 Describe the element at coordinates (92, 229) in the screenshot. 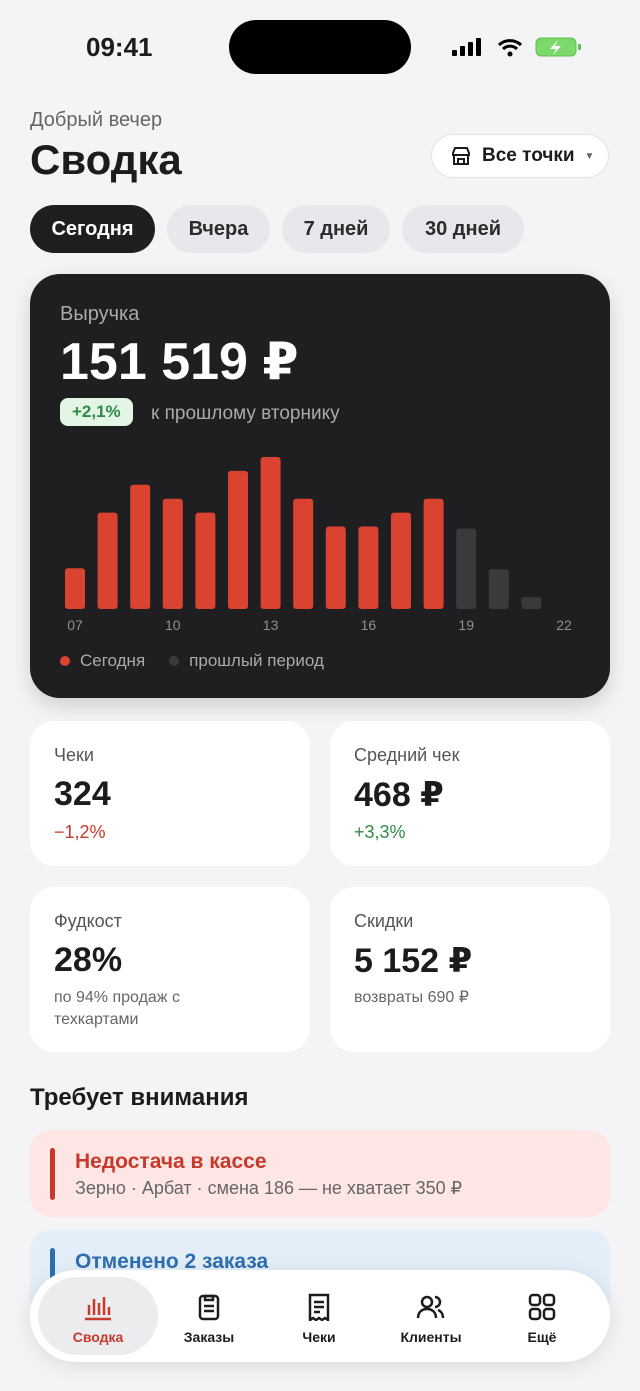

I see `period-tab: Сегодня` at that location.